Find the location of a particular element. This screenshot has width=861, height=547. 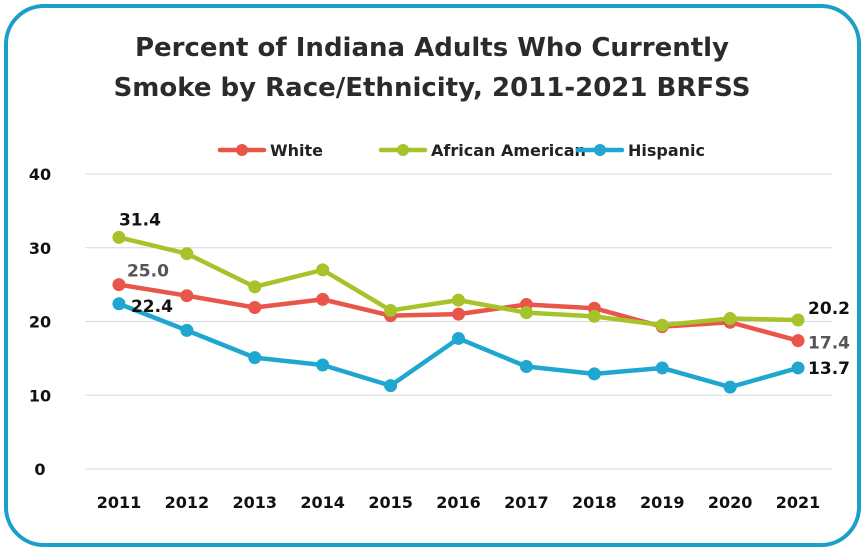

data-label: 22.4 is located at coordinates (152, 307).